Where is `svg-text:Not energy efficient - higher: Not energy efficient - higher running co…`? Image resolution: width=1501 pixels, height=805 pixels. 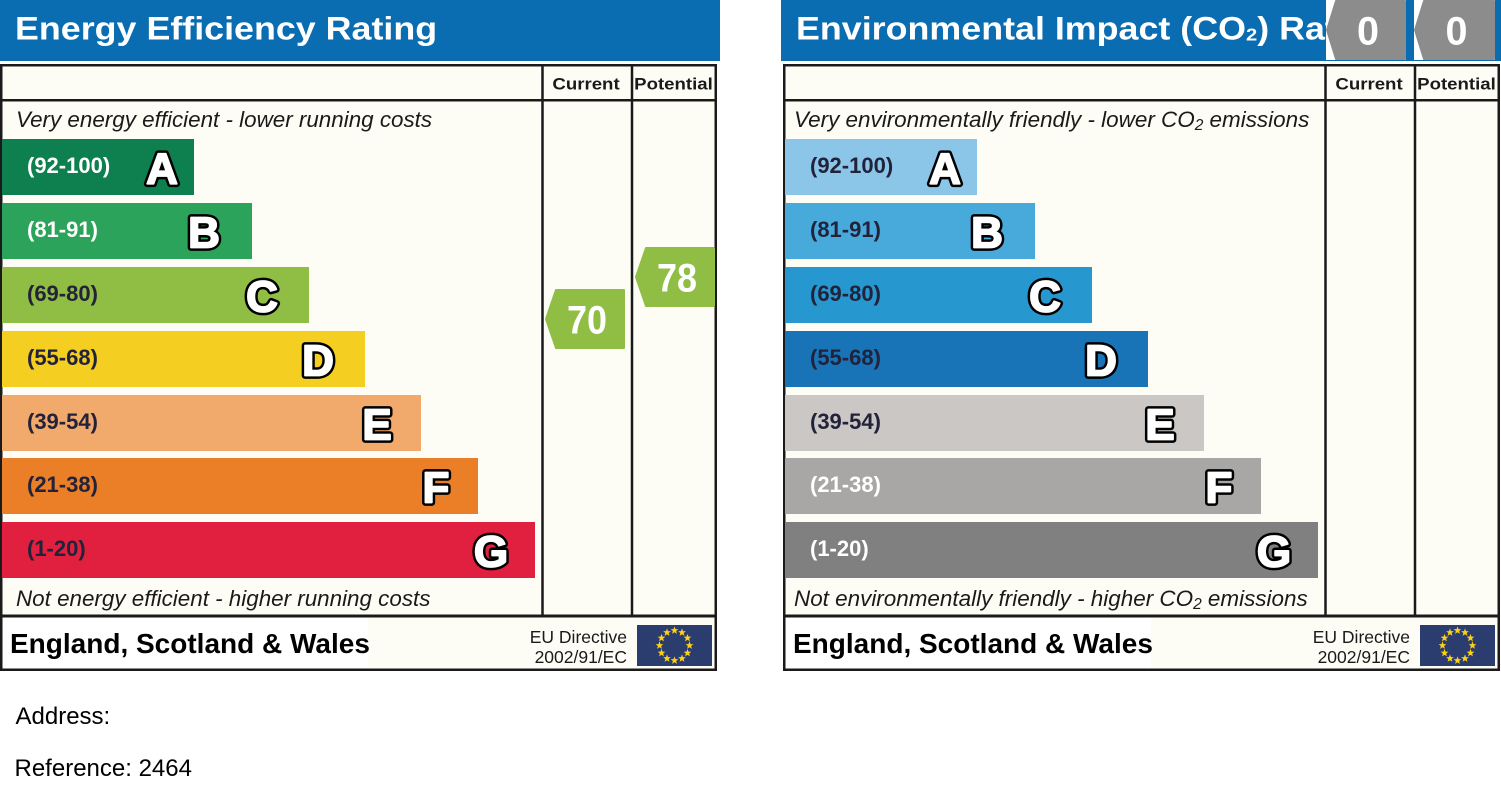
svg-text:Not energy efficient - higher: Not energy efficient - higher running co… is located at coordinates (223, 598).